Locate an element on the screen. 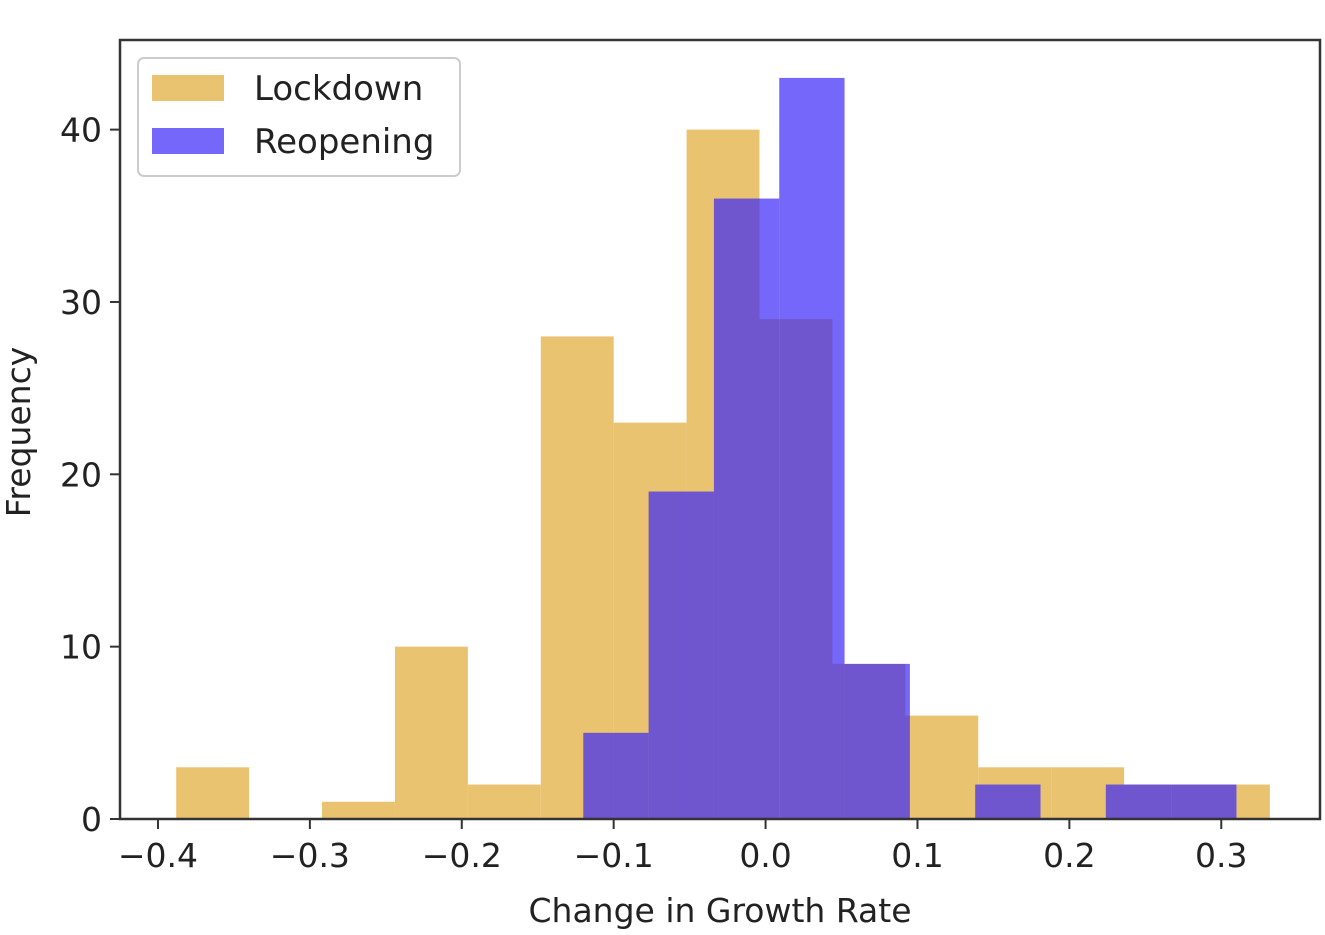 This screenshot has width=1325, height=935. x-tick-label: 0.3 is located at coordinates (1221, 855).